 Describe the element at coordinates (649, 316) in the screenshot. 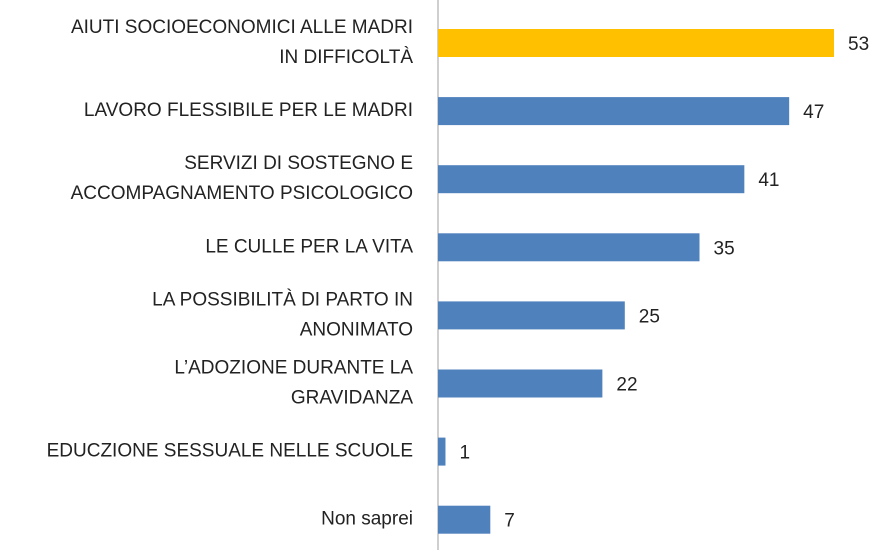

I see `value-label: 25` at that location.